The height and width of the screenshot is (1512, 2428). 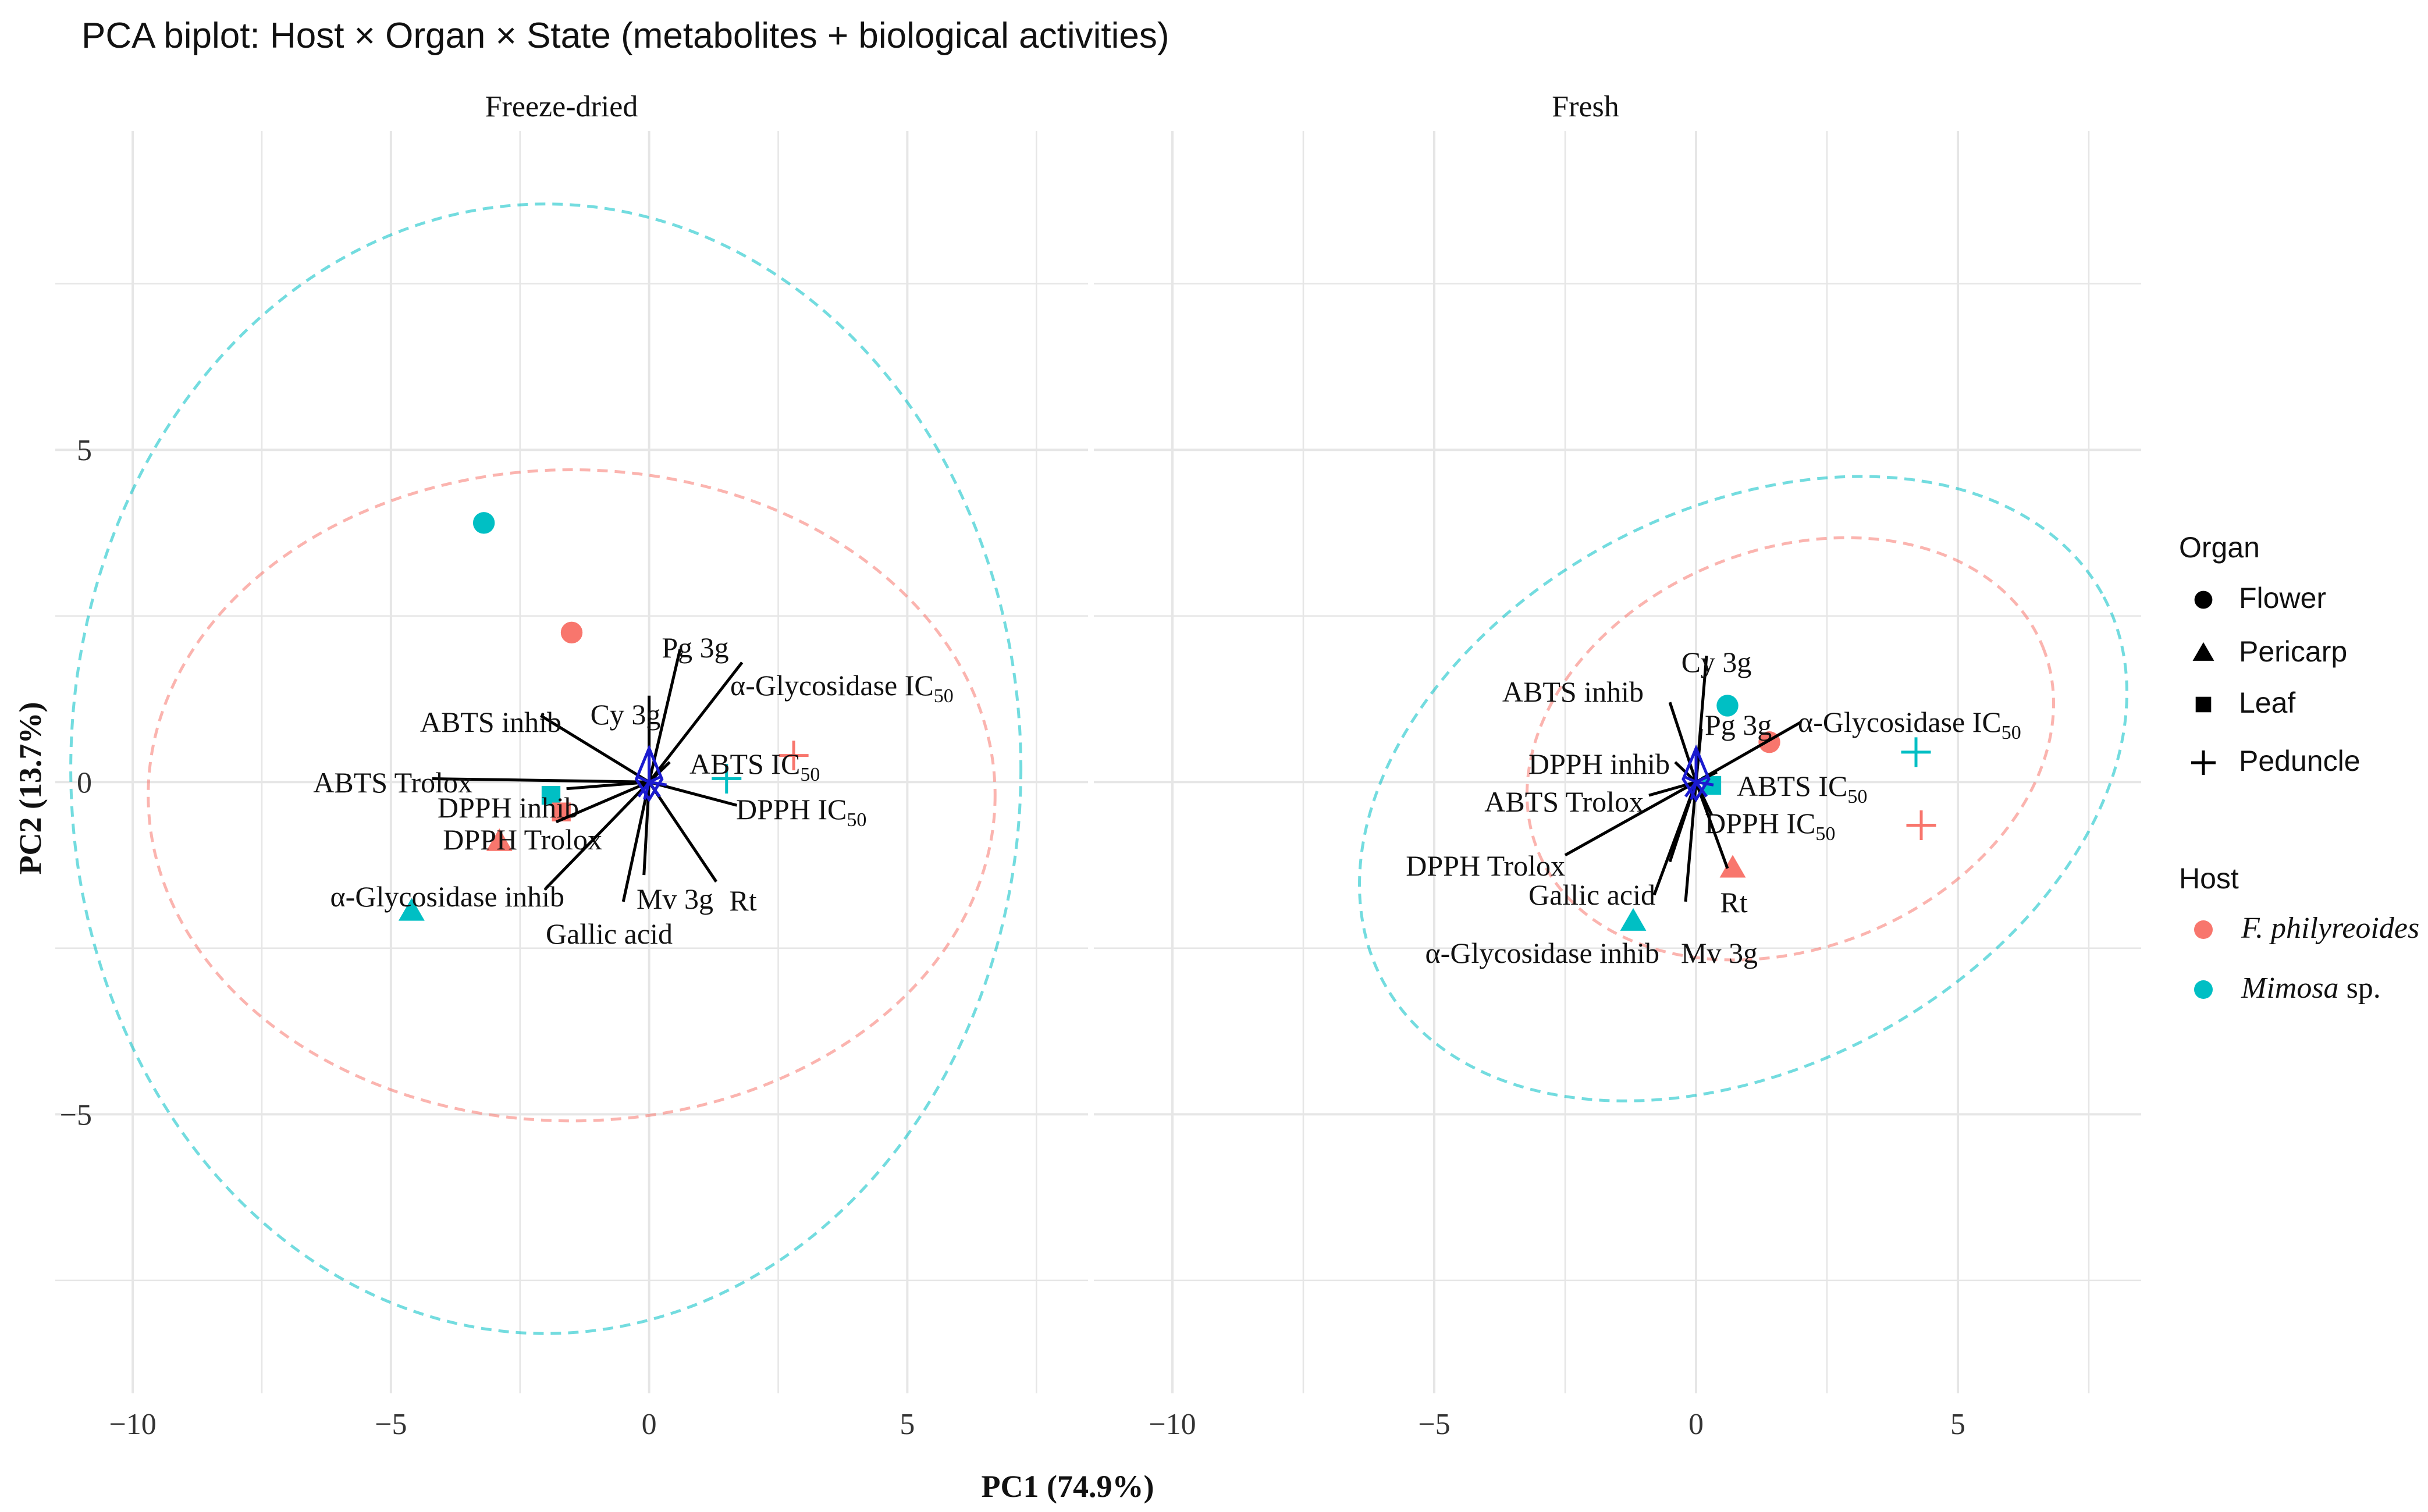 I want to click on loading-arrow-gallic-acid, so click(x=636, y=841).